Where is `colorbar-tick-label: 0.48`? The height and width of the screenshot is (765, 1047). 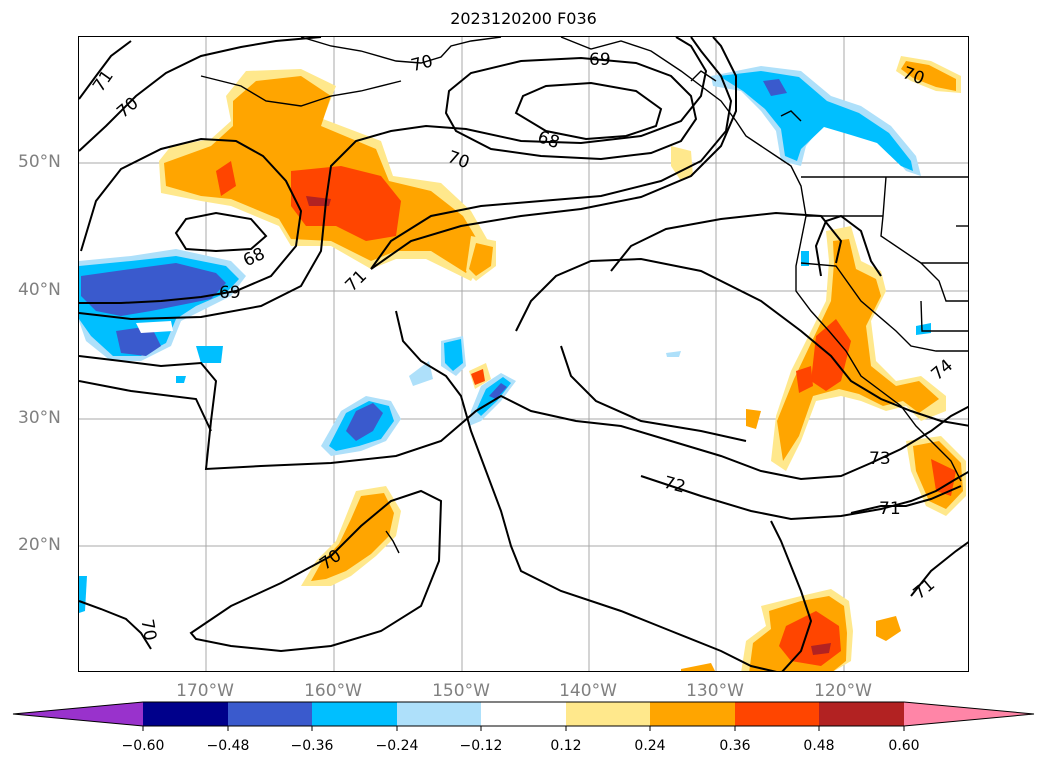 colorbar-tick-label: 0.48 is located at coordinates (819, 746).